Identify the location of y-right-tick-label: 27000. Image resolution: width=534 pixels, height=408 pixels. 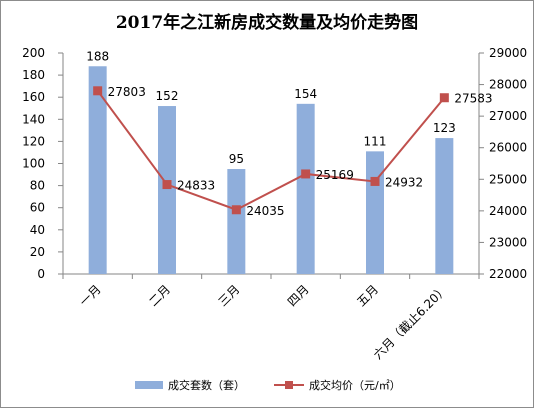
(508, 116).